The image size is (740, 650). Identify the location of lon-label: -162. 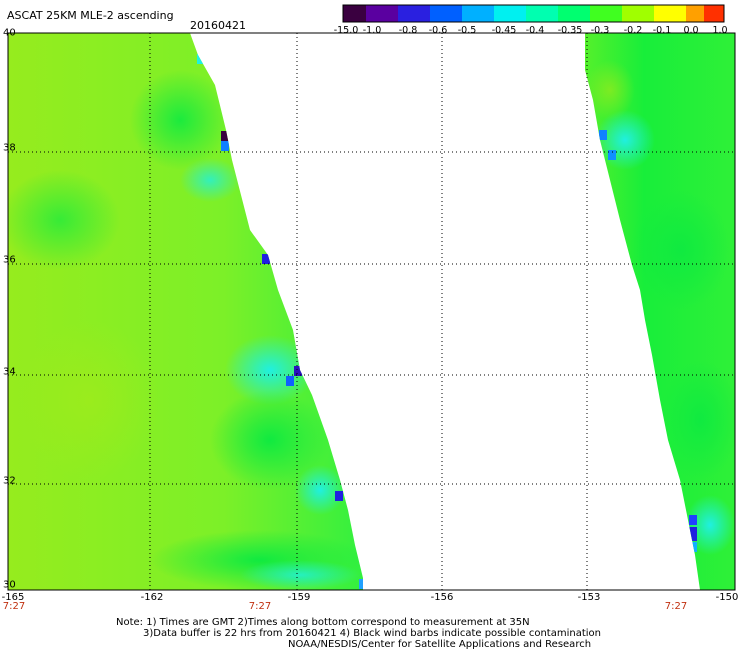
(152, 597).